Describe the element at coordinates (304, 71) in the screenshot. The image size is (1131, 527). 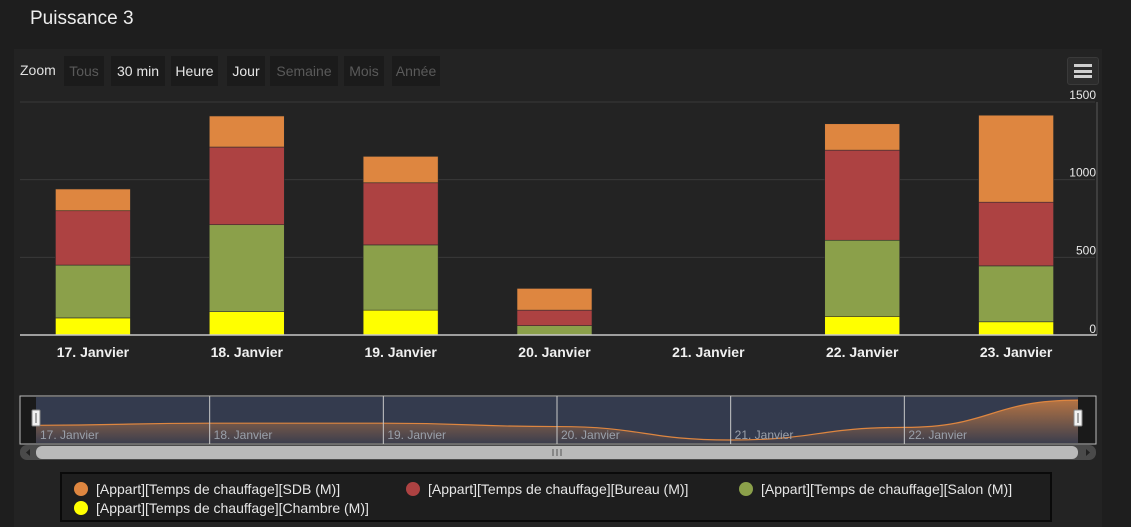
I see `zoom-button-4: Semaine` at that location.